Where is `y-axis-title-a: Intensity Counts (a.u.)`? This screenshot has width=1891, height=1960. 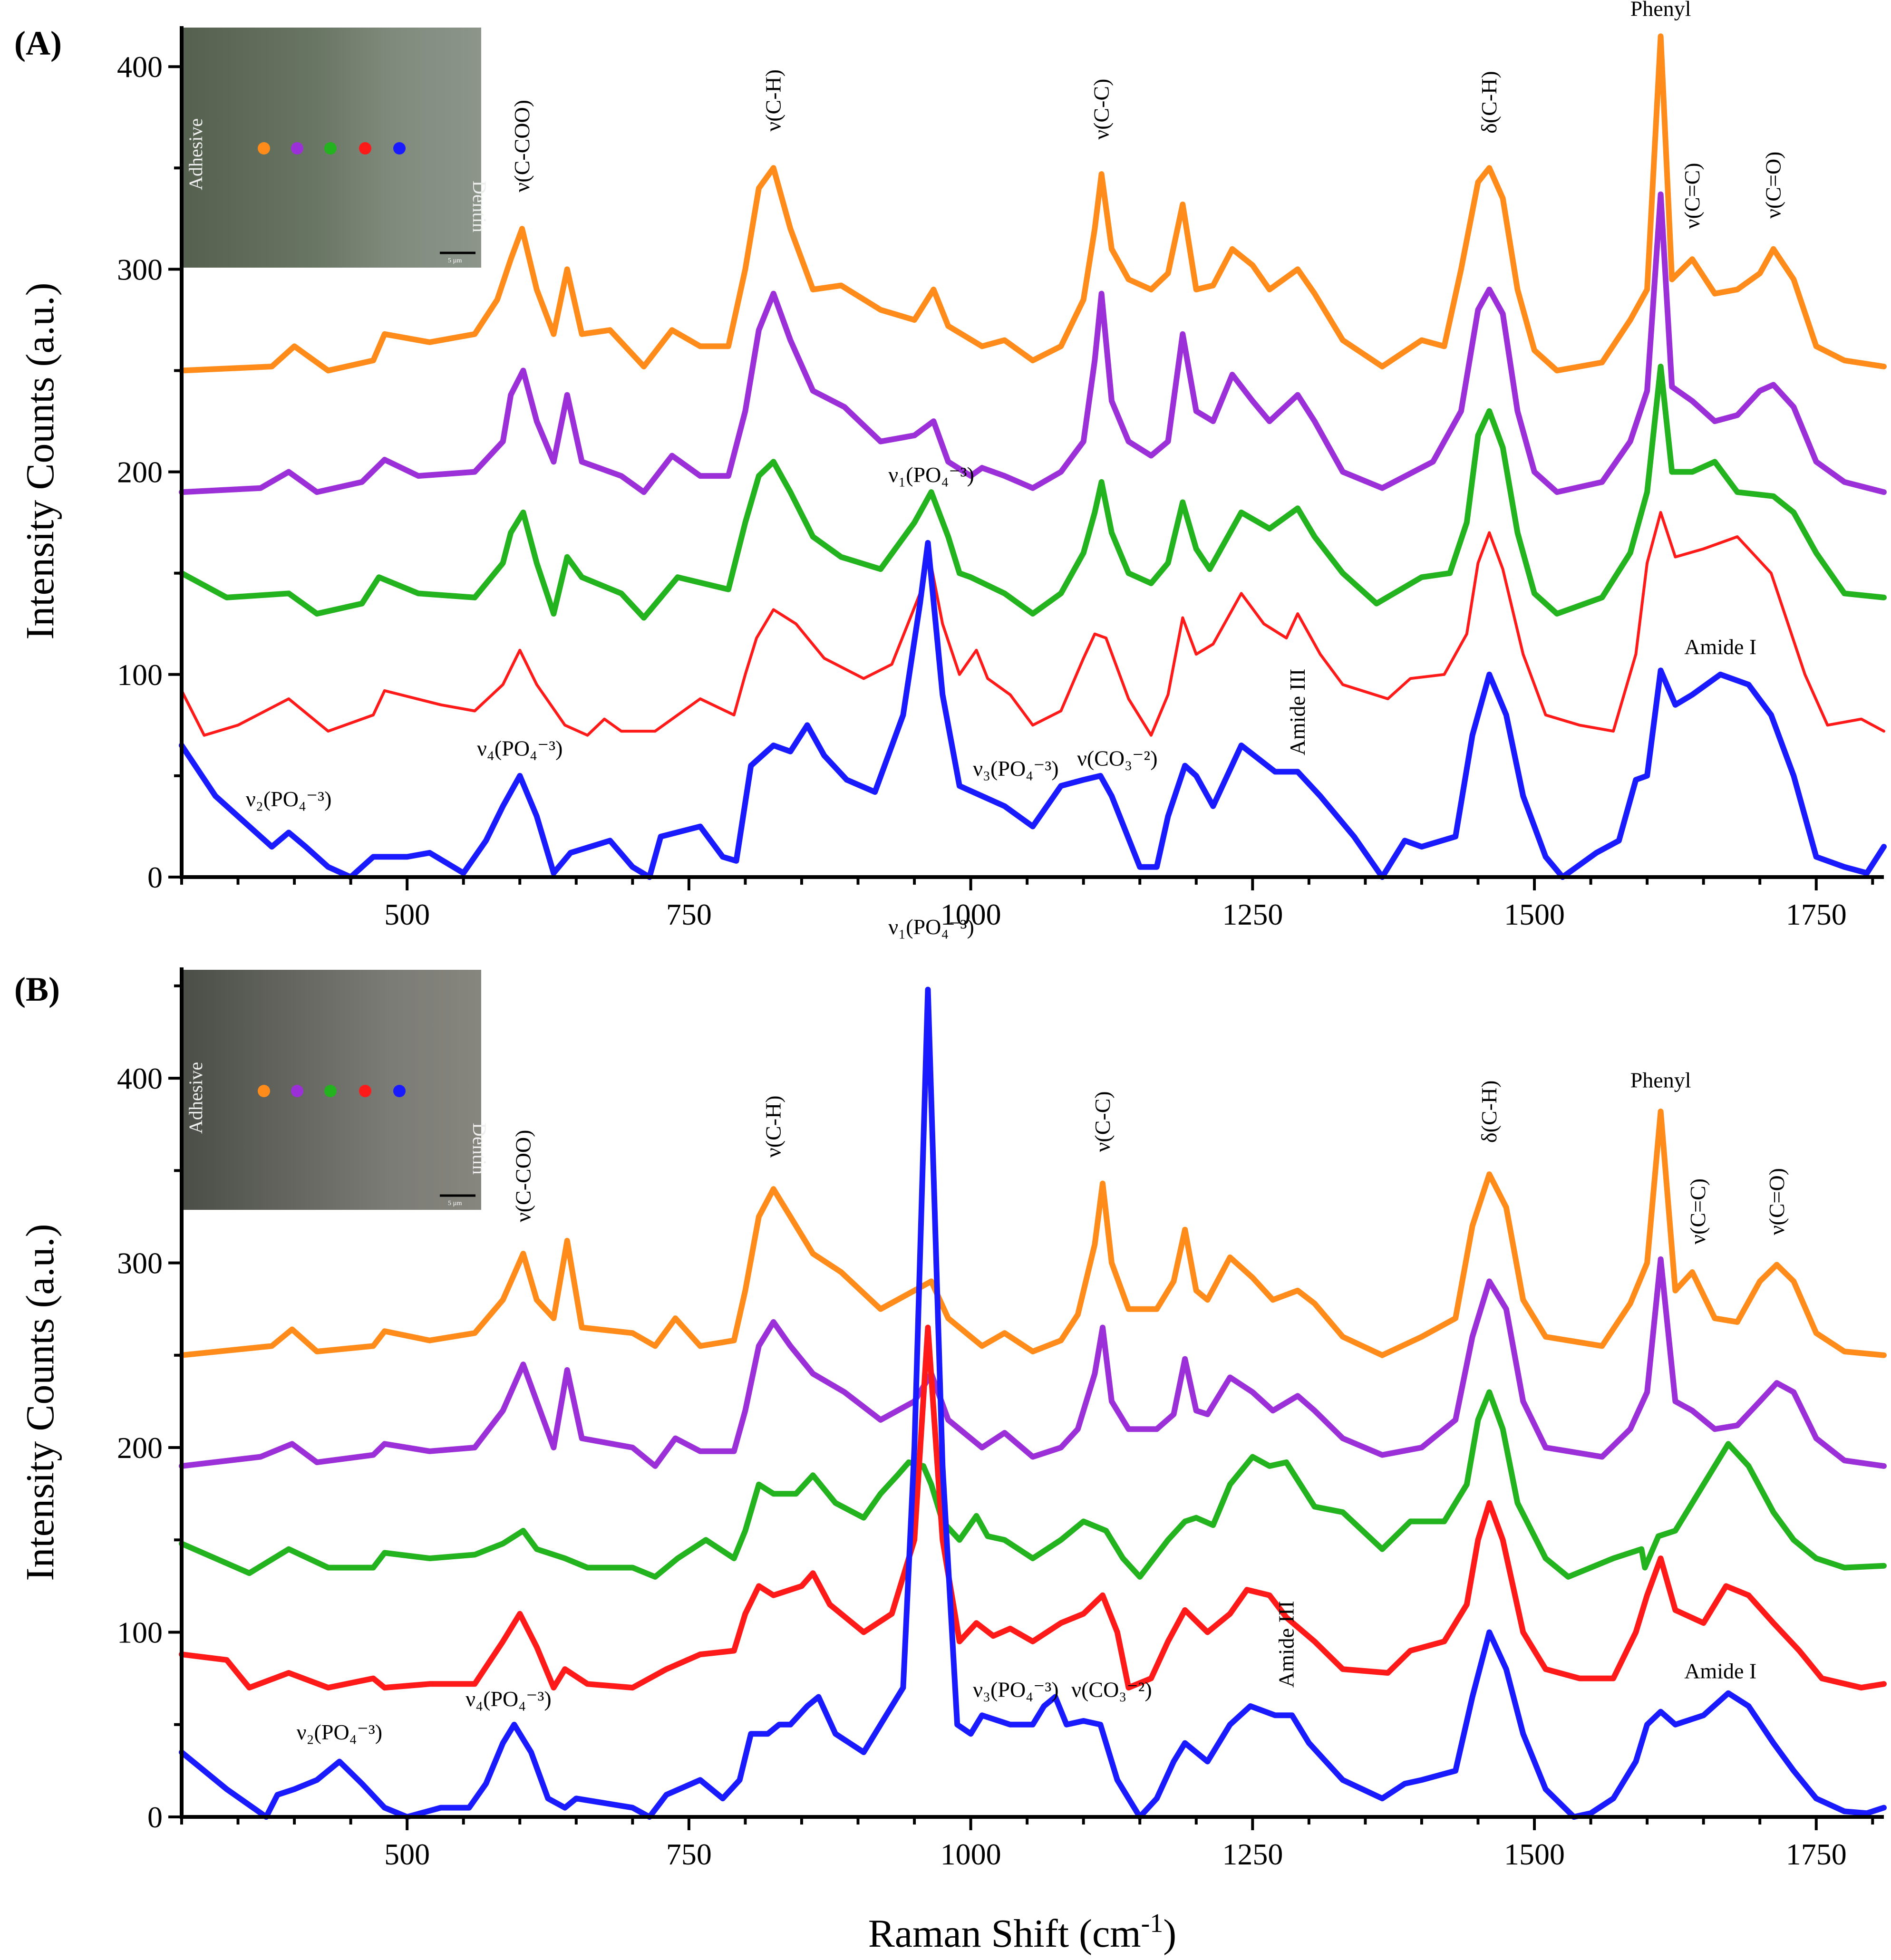 y-axis-title-a: Intensity Counts (a.u.) is located at coordinates (40, 460).